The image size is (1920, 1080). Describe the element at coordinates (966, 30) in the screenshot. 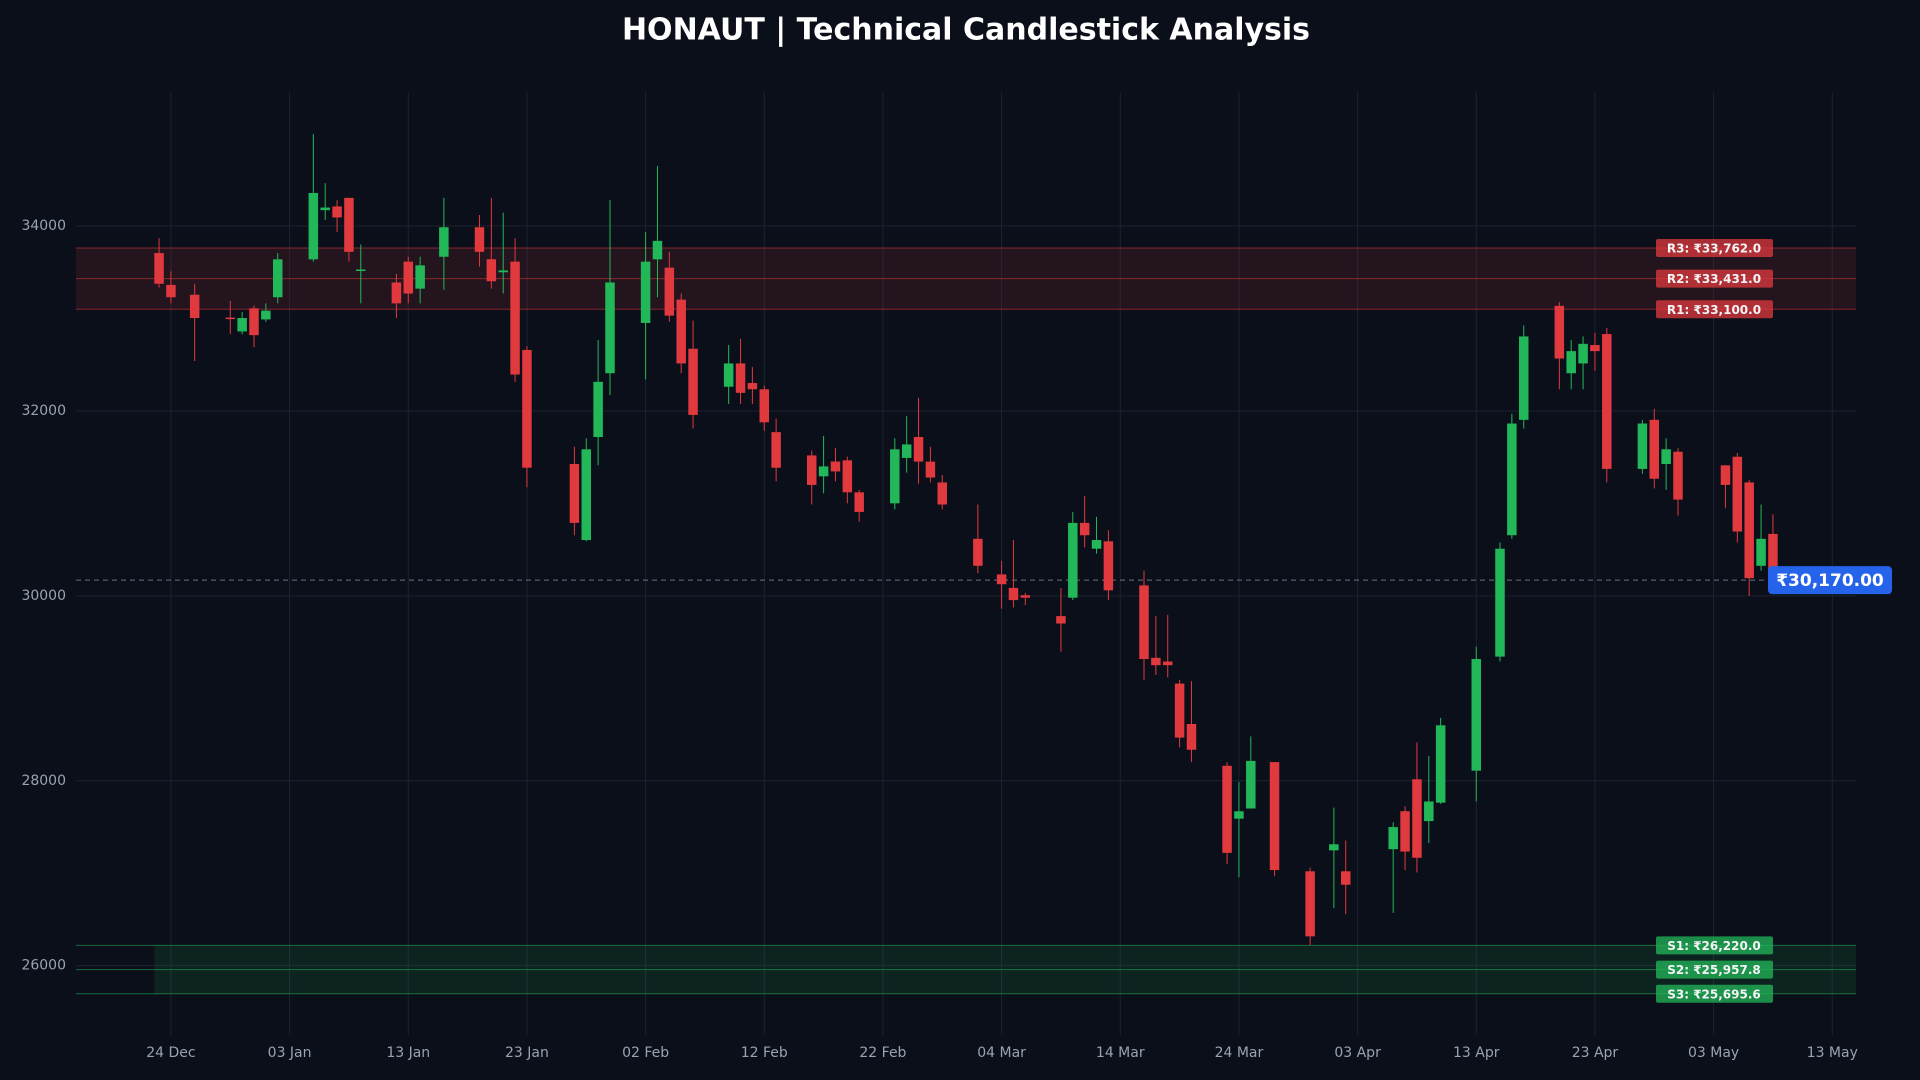

I see `chart-title: HONAUT | Technical Candlestick Analysis` at that location.